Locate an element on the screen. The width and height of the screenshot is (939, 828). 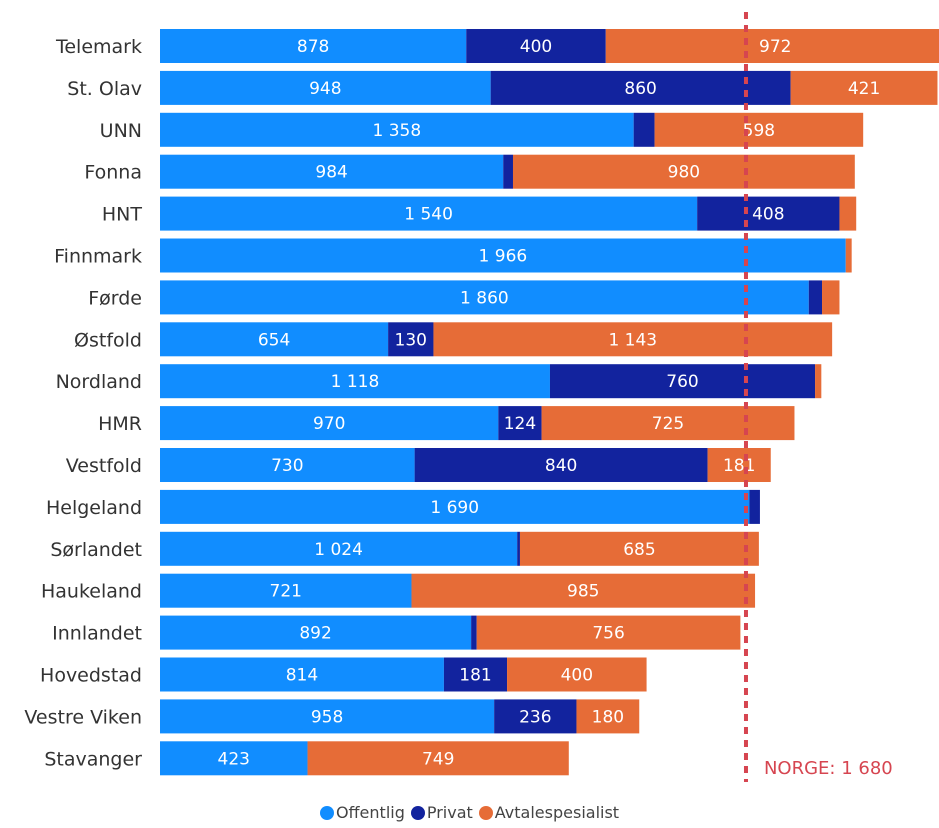
data-label-avtalespesialist-hovedstad: 400 is located at coordinates (577, 676).